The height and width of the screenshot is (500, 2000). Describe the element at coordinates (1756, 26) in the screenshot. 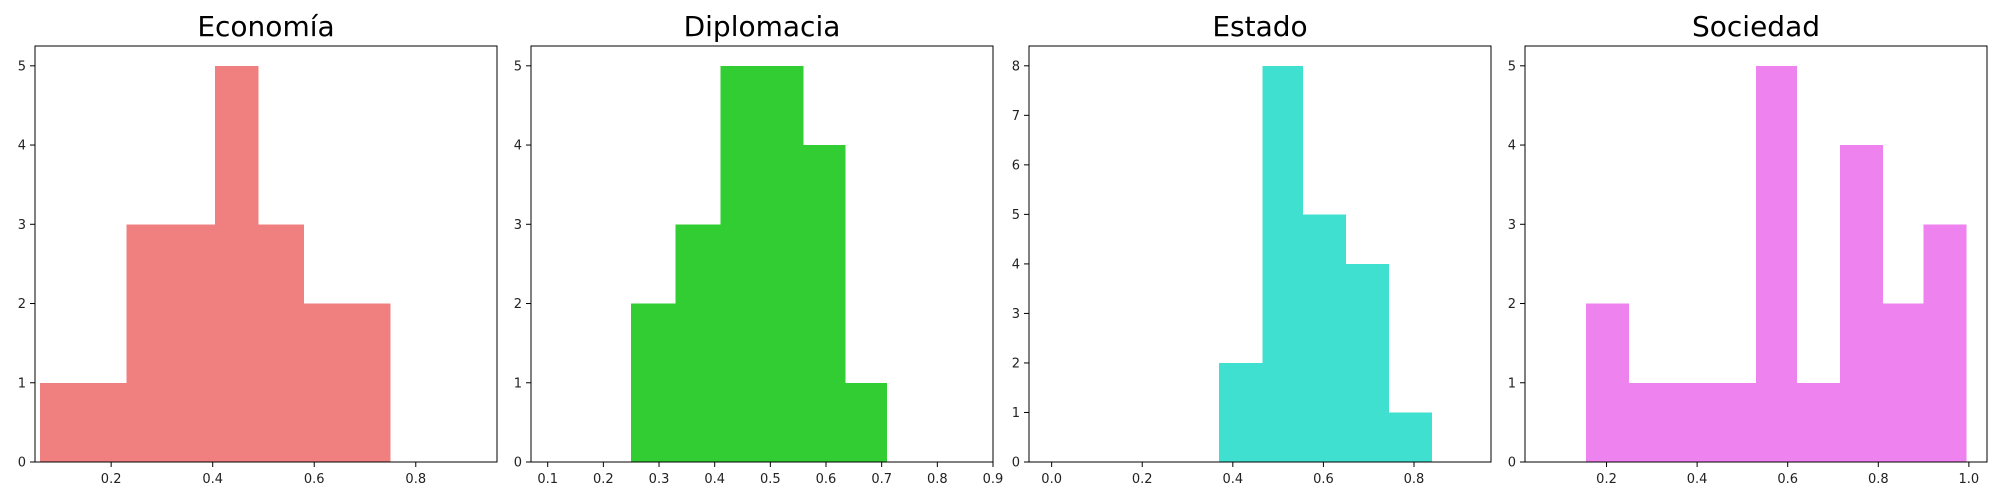

I see `panel-title: Sociedad` at that location.